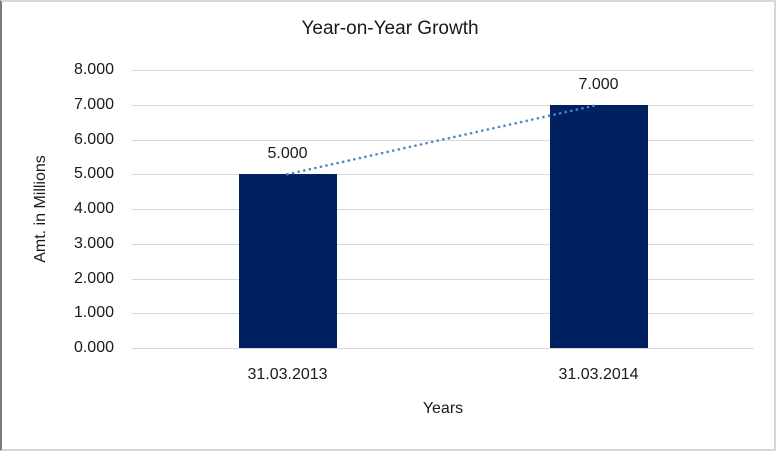  What do you see at coordinates (93, 243) in the screenshot?
I see `y-tick-label: 3.000` at bounding box center [93, 243].